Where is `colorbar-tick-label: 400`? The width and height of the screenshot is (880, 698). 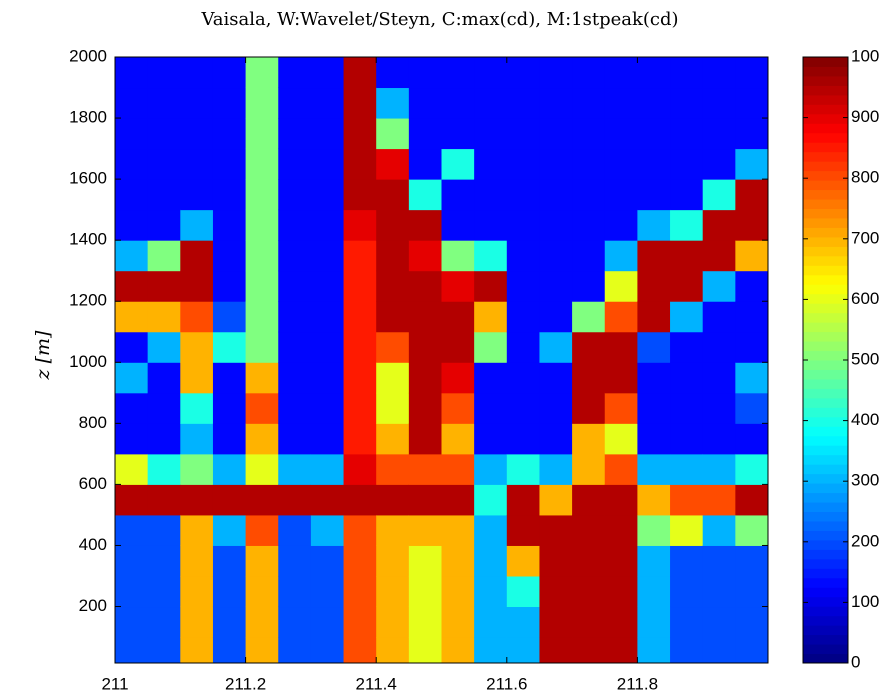 colorbar-tick-label: 400 is located at coordinates (865, 419).